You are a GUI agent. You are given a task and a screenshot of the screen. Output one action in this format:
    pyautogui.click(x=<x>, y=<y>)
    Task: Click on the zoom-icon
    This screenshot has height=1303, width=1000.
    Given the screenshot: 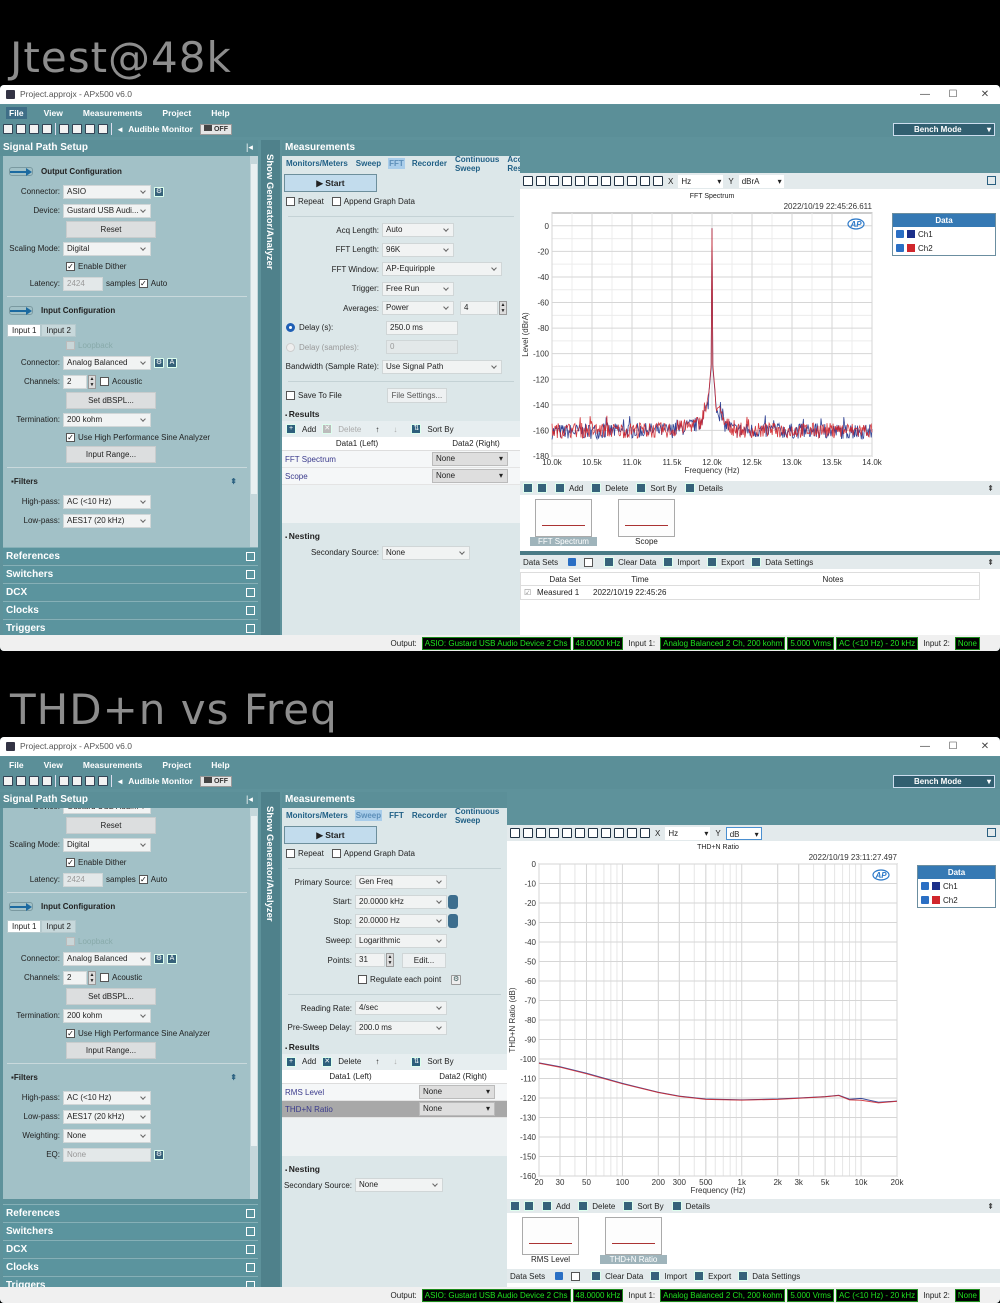 What is the action you would take?
    pyautogui.click(x=567, y=181)
    